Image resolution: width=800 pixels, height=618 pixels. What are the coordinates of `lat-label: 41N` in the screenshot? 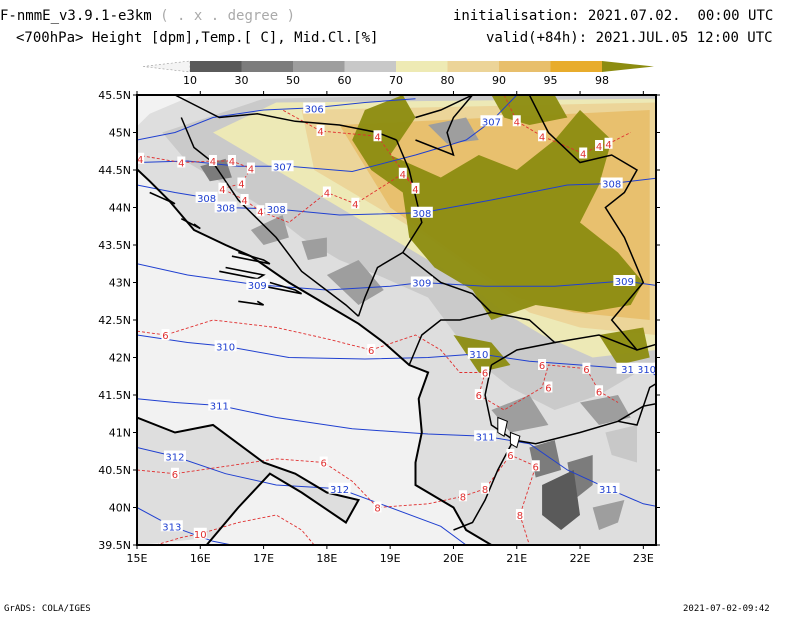 It's located at (120, 433).